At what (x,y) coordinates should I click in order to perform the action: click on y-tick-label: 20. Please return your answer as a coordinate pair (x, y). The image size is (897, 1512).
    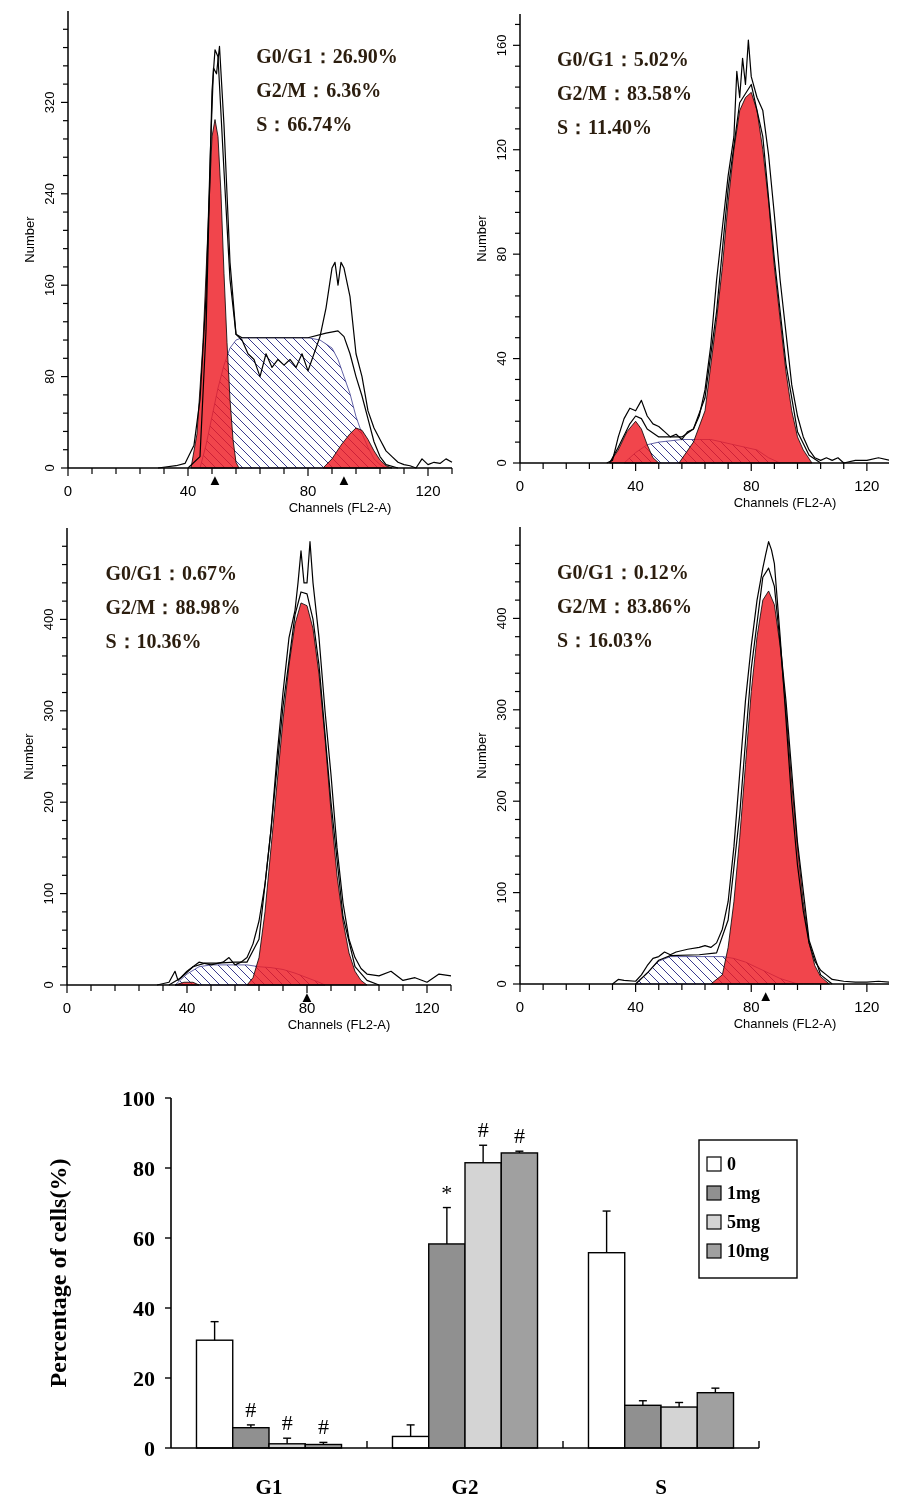
    Looking at the image, I should click on (144, 1378).